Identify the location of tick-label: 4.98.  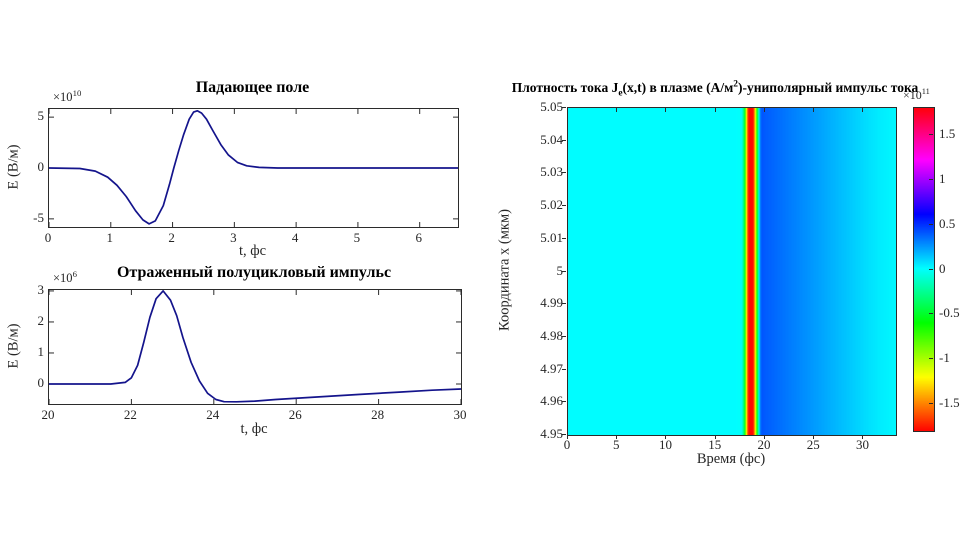
(551, 335).